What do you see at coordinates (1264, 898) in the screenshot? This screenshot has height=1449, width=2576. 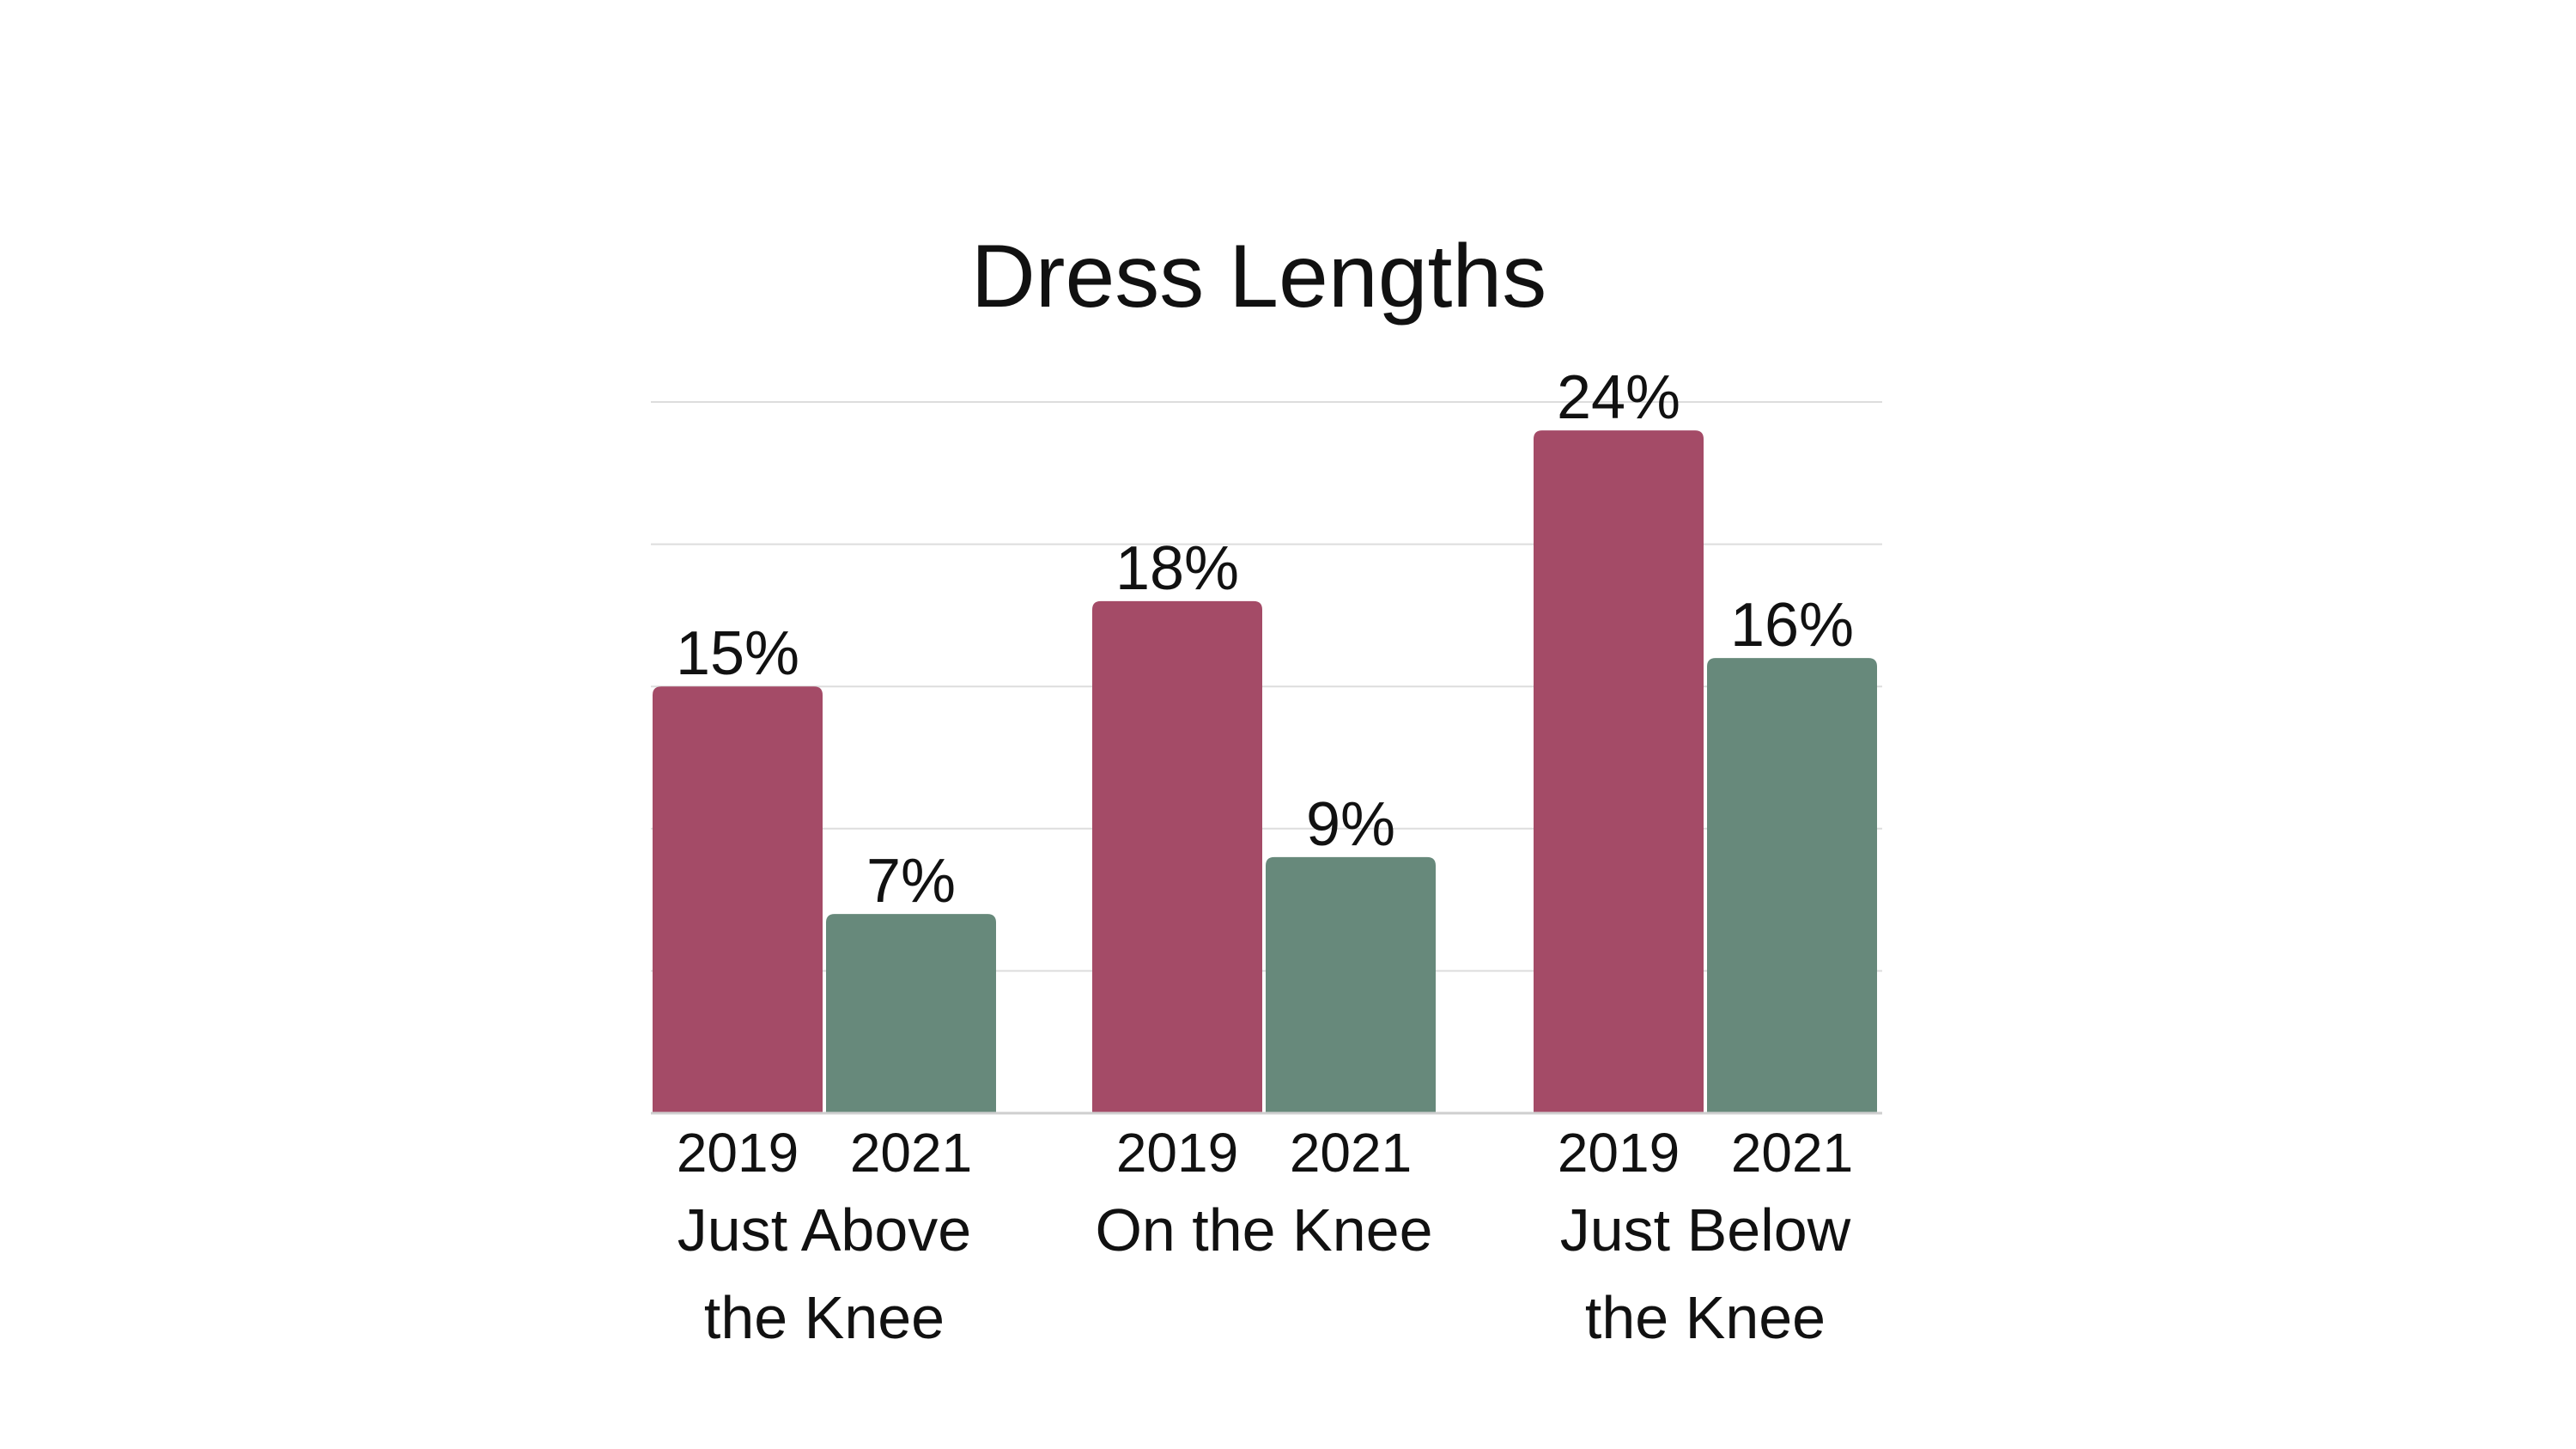 I see `category-group: 18% 2019 9% 2021 On the Knee` at bounding box center [1264, 898].